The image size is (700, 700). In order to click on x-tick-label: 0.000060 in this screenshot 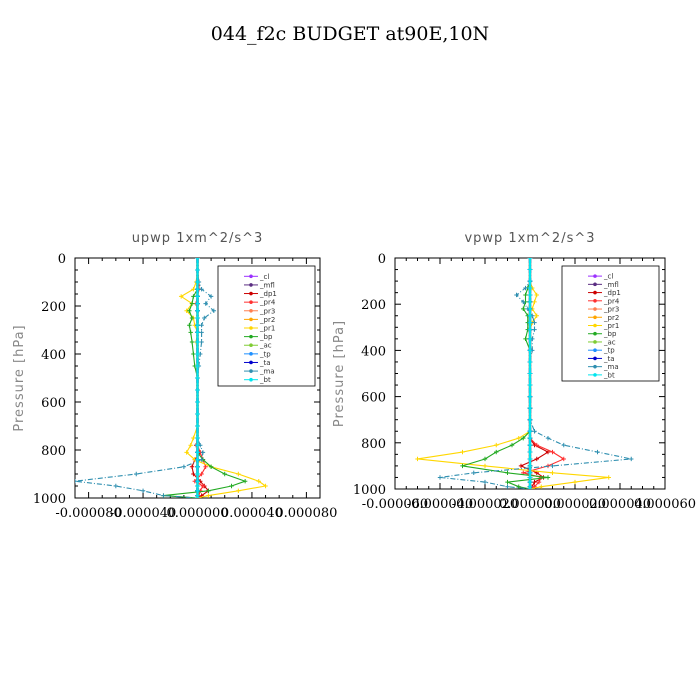, I will do `click(665, 504)`.